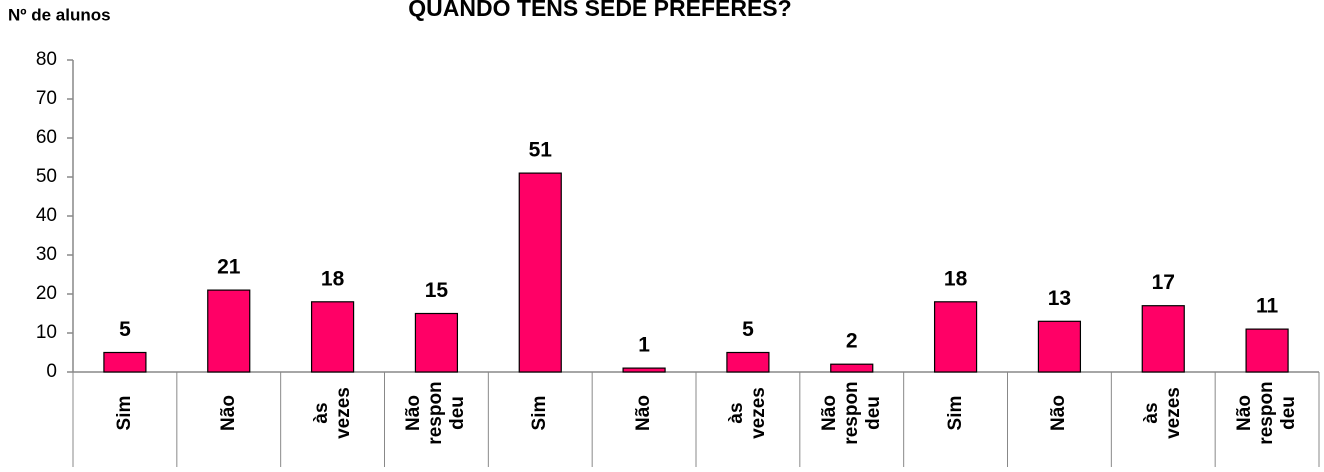 The image size is (1324, 472). What do you see at coordinates (437, 290) in the screenshot?
I see `value-label: 15` at bounding box center [437, 290].